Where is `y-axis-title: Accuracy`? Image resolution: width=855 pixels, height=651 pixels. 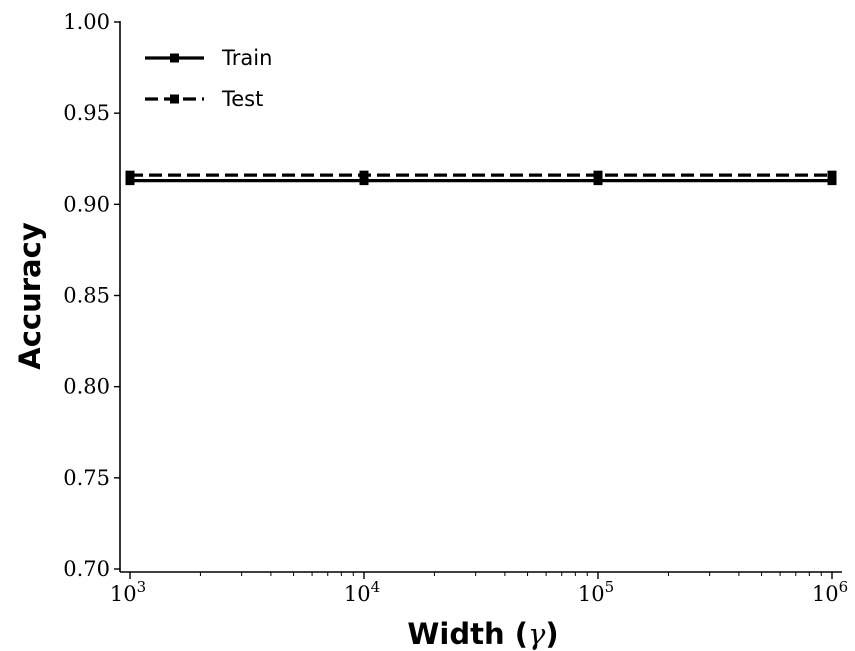
y-axis-title: Accuracy is located at coordinates (30, 296).